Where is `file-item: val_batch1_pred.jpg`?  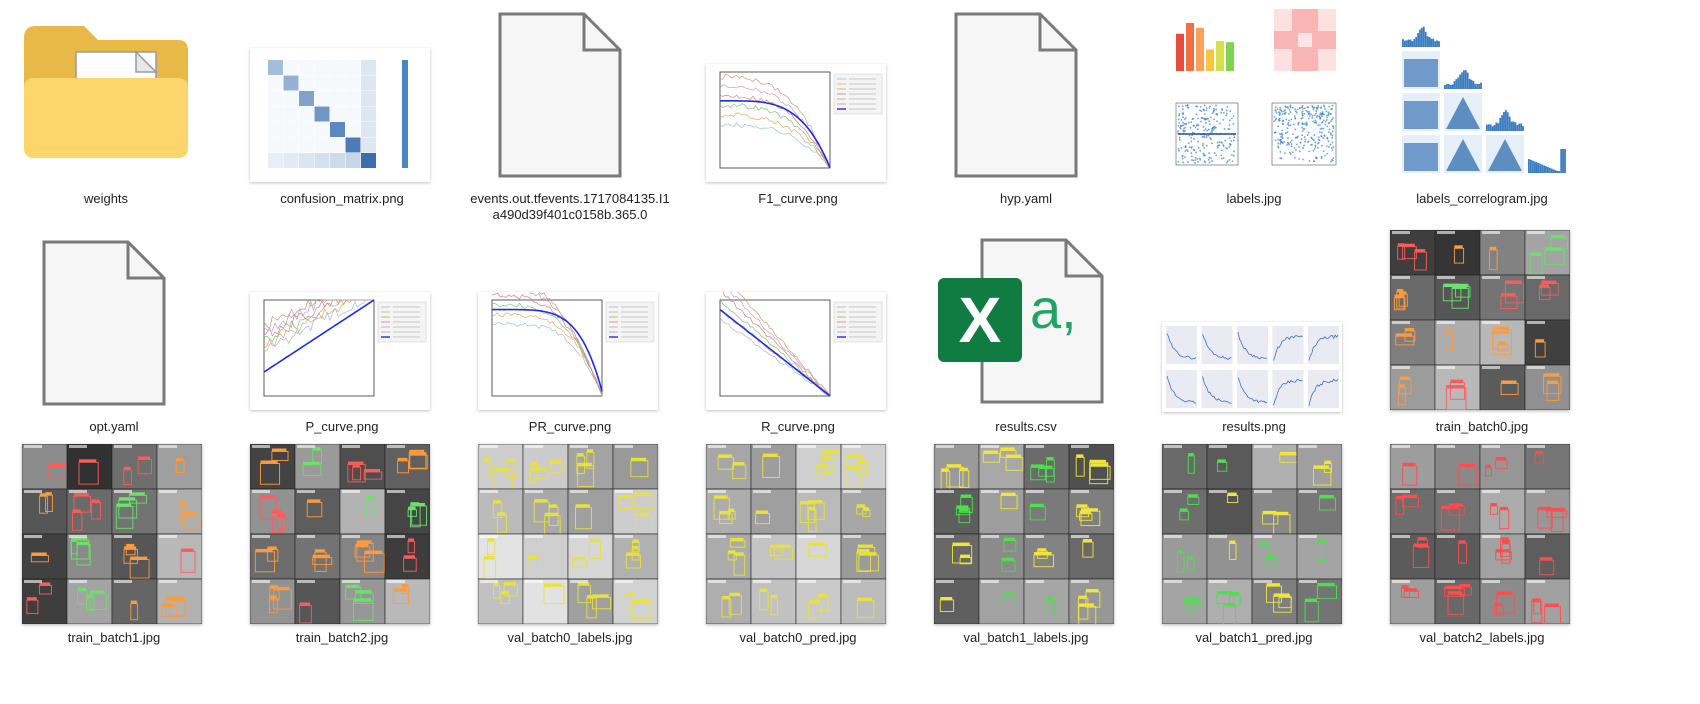
file-item: val_batch1_pred.jpg is located at coordinates (1254, 555).